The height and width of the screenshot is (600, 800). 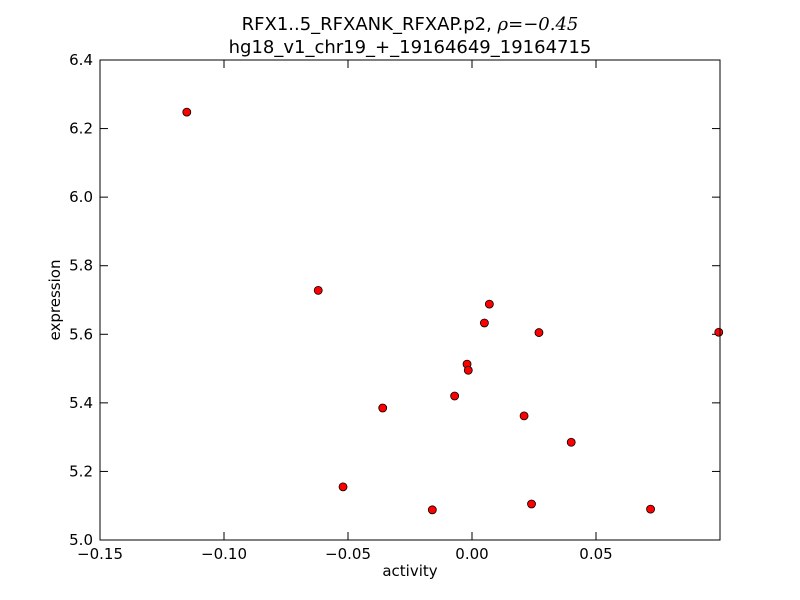 What do you see at coordinates (348, 554) in the screenshot?
I see `x-tick-label: −0.05` at bounding box center [348, 554].